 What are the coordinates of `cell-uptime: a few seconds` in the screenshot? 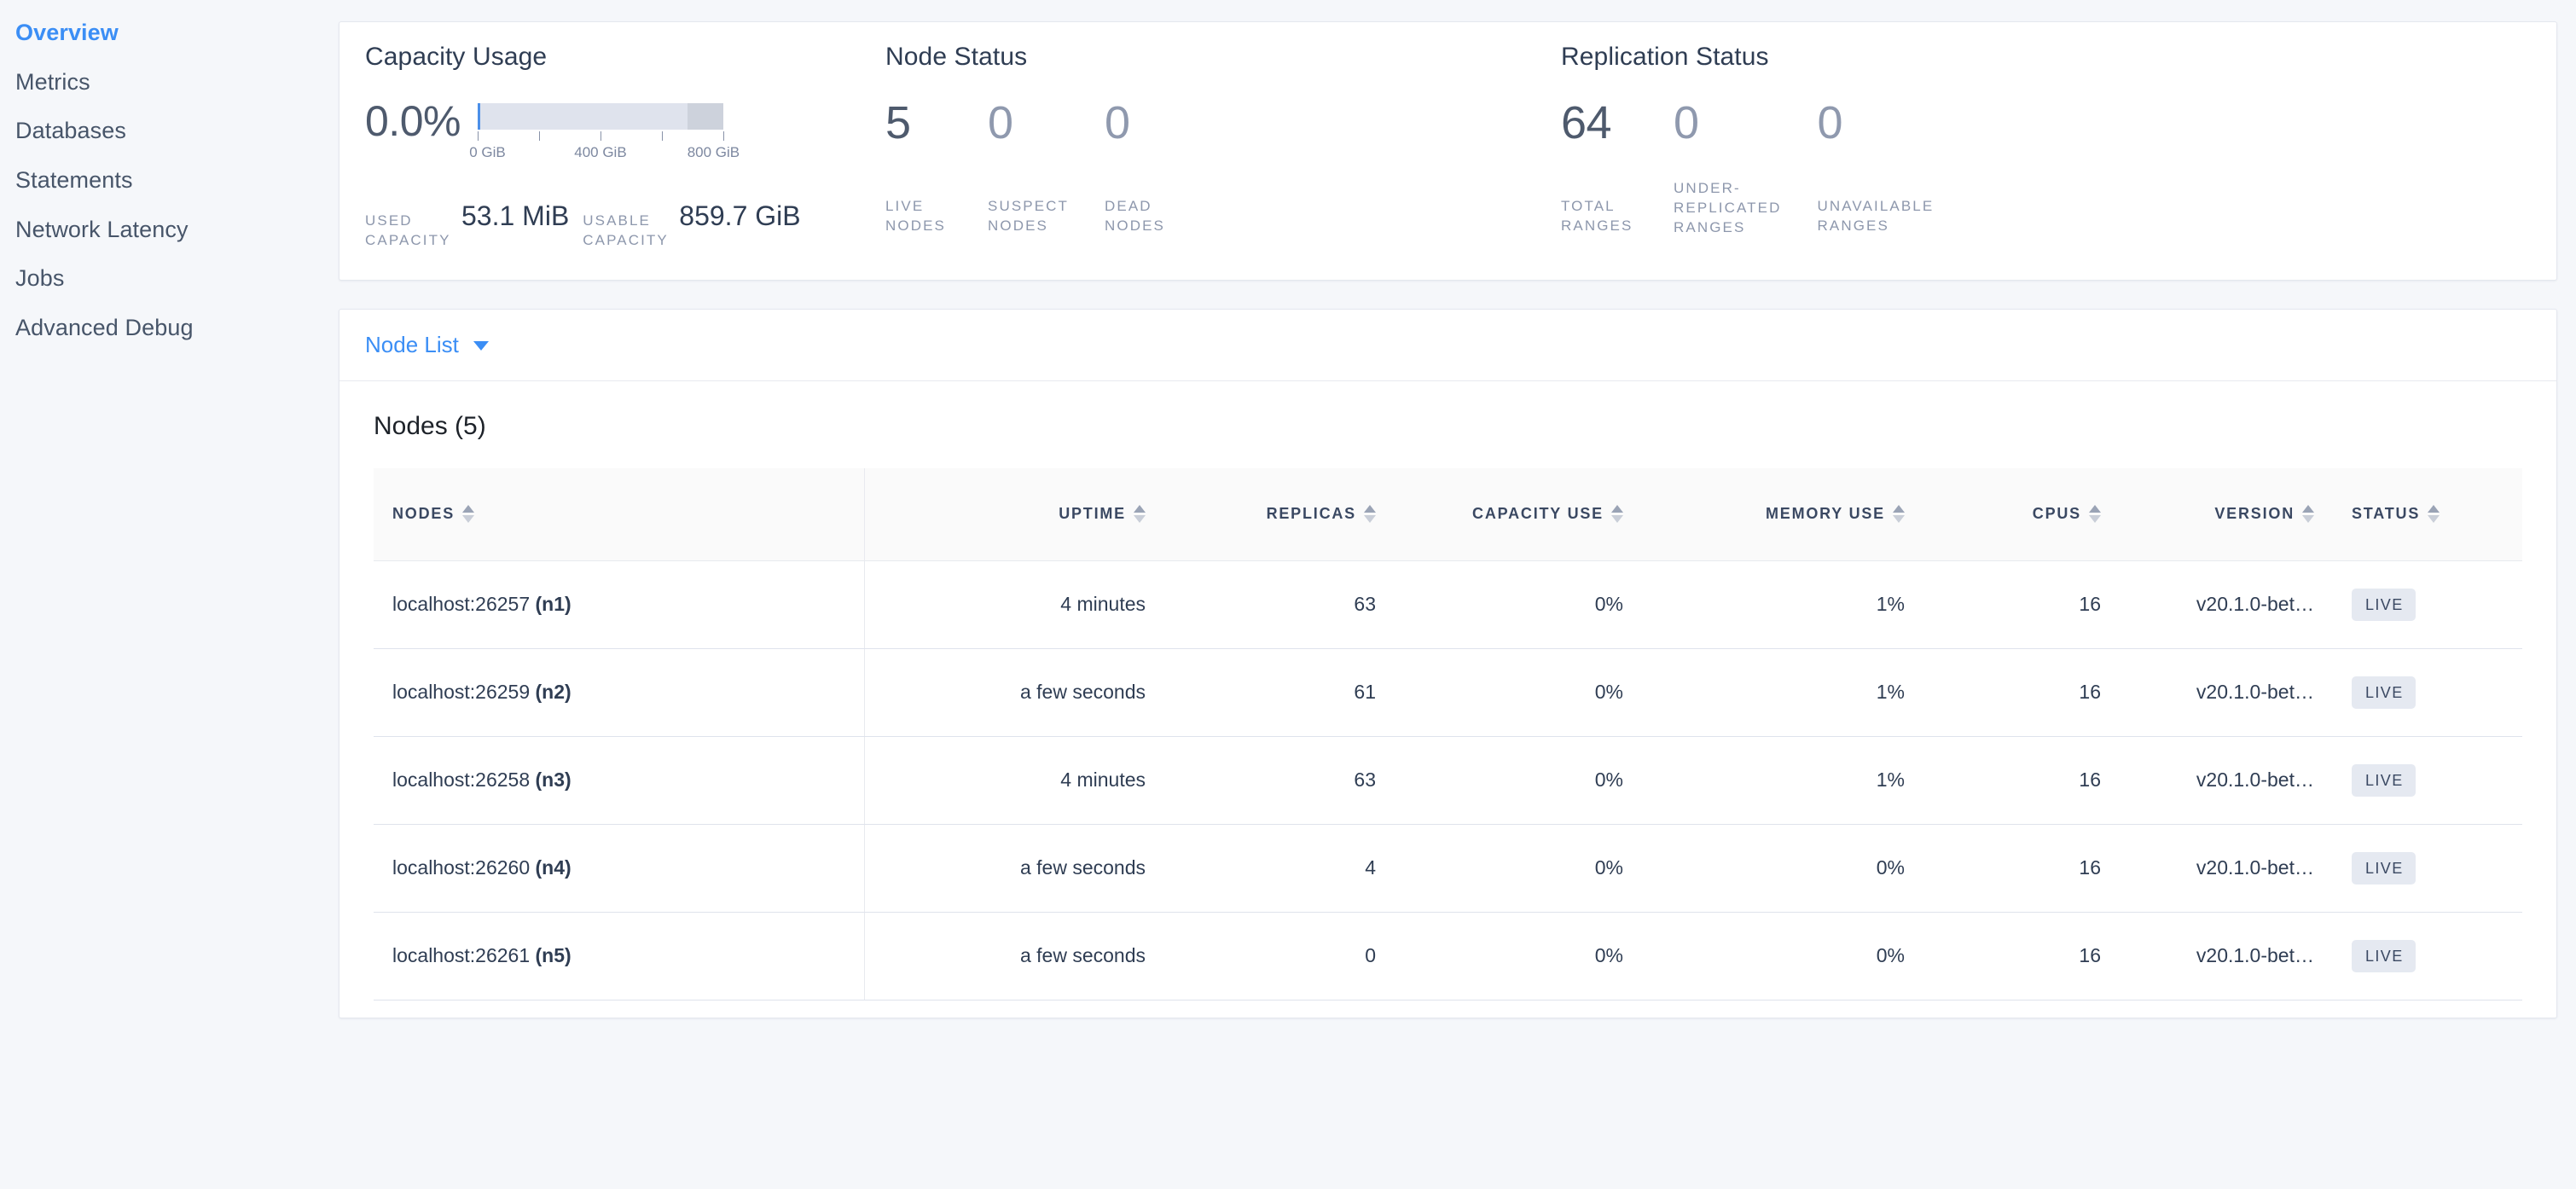 It's located at (1005, 692).